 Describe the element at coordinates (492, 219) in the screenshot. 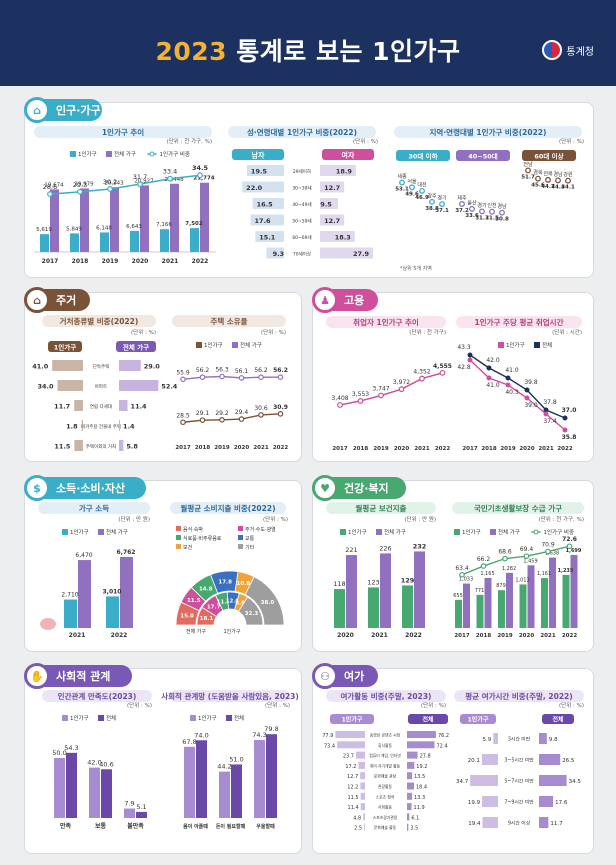

I see `region-point-value: 31.5` at that location.